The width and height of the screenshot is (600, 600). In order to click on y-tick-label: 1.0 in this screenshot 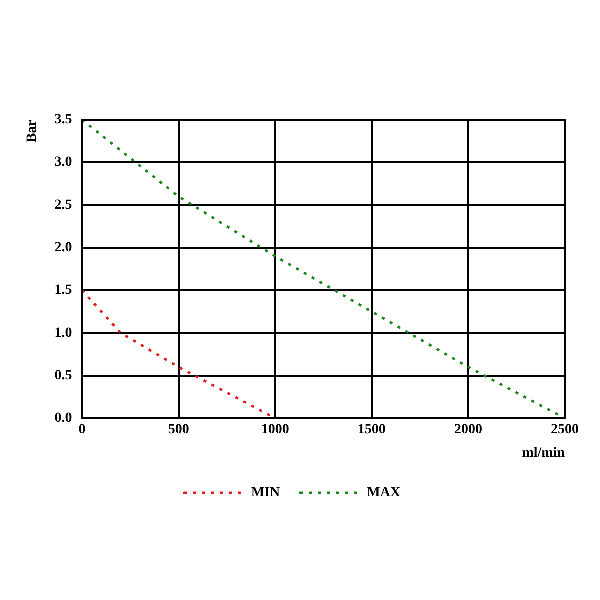, I will do `click(63, 333)`.